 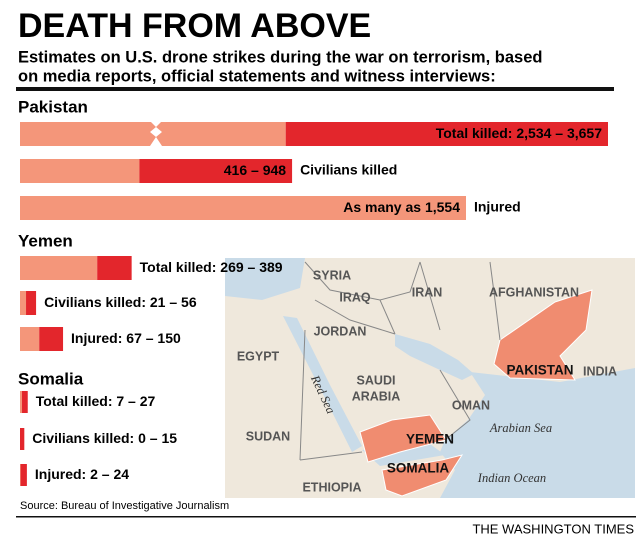 I want to click on value-label: 416 – 948, so click(x=255, y=170).